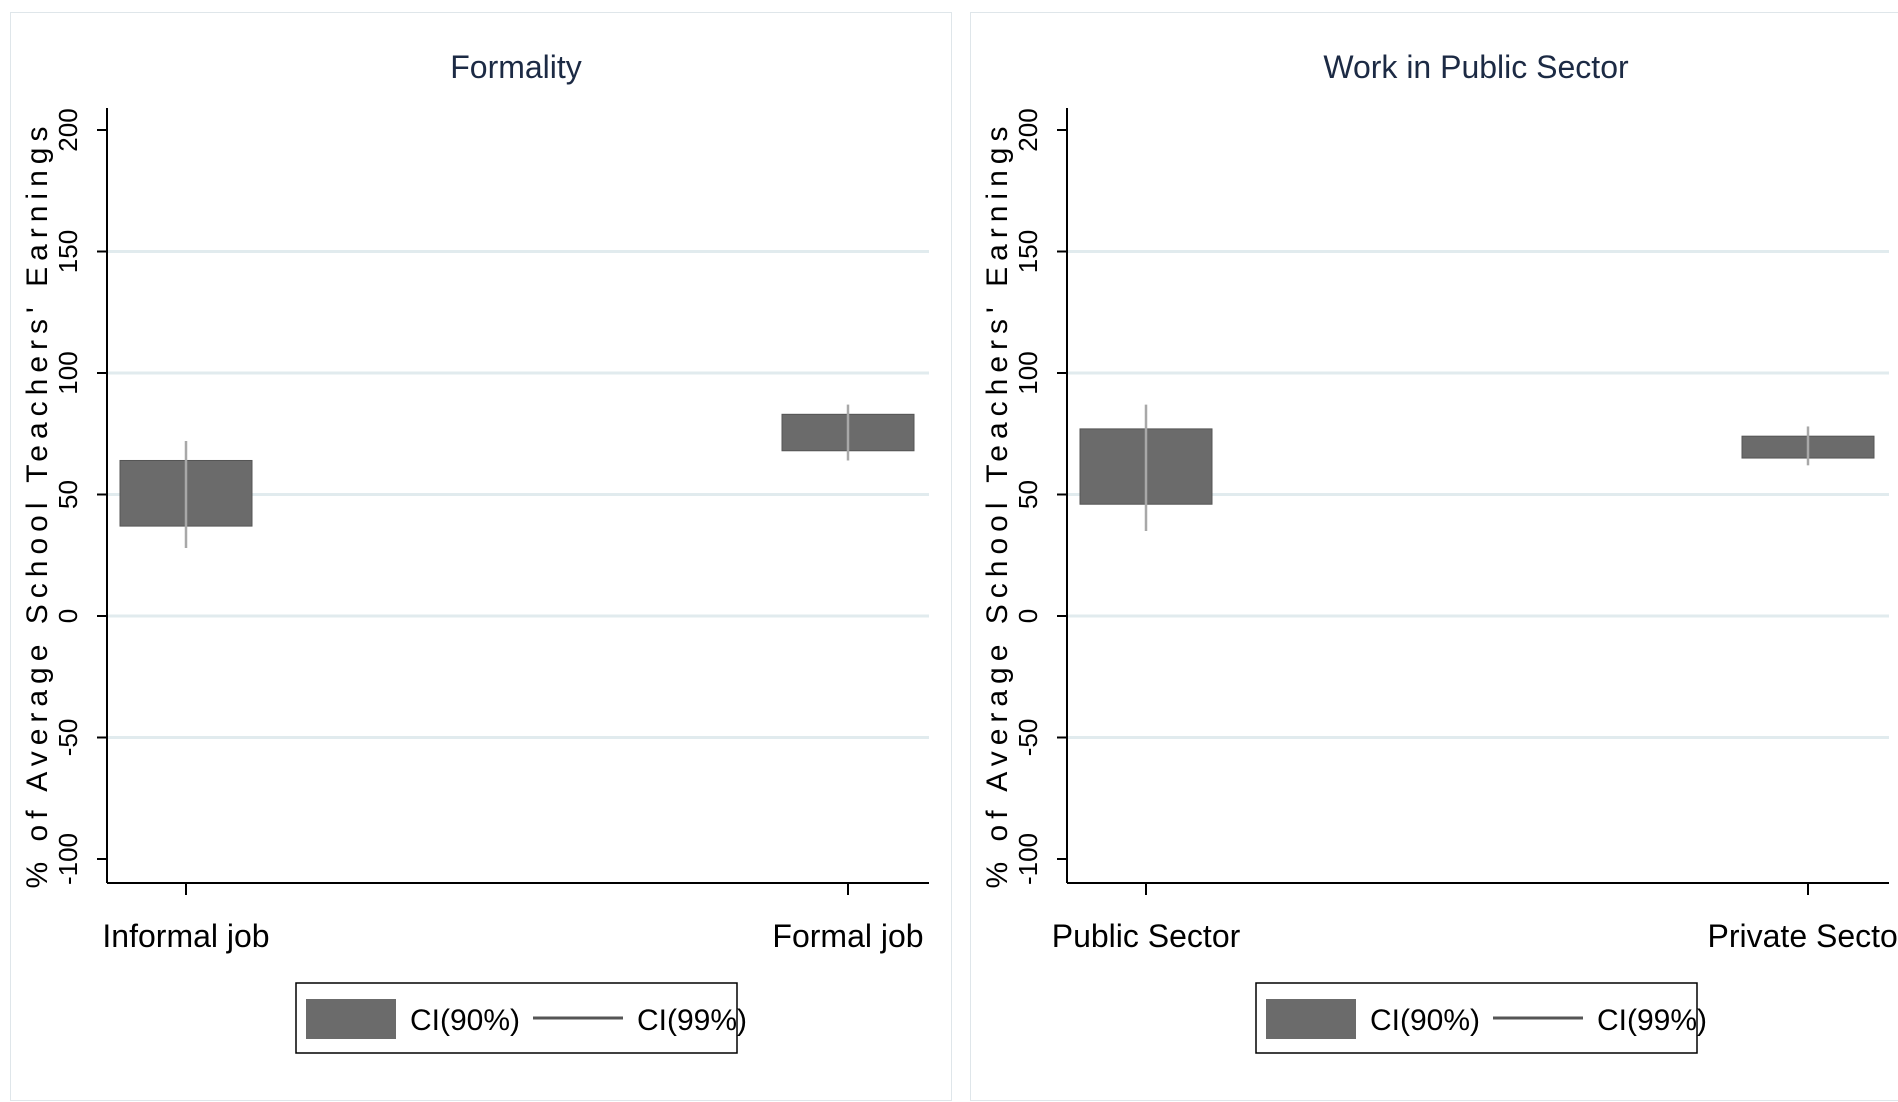 This screenshot has height=1102, width=1898. I want to click on x-tick-label: Private Sector, so click(1803, 936).